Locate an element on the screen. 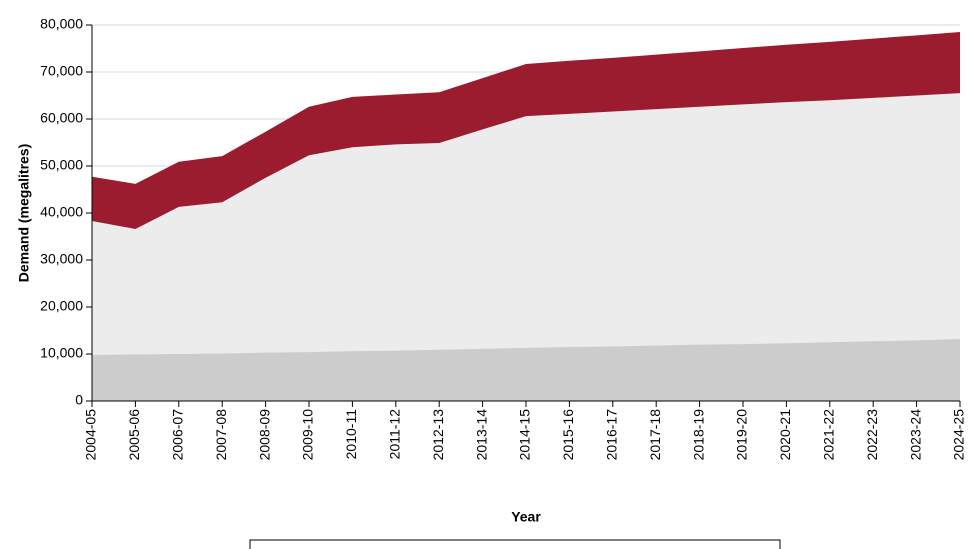 The height and width of the screenshot is (549, 971). y-tick-label: 80,000 is located at coordinates (61, 24).